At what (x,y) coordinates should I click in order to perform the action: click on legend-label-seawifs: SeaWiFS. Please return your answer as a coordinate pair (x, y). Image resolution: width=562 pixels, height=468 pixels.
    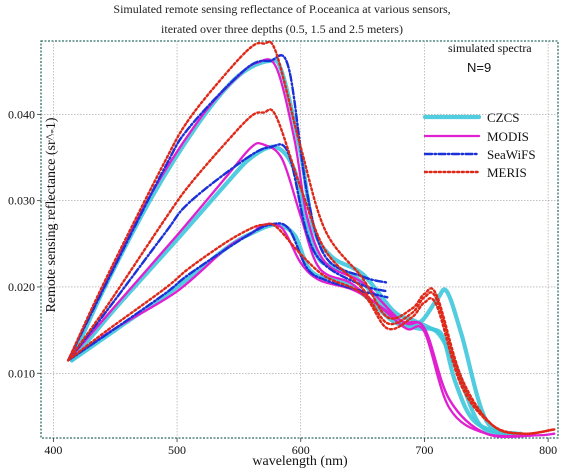
    Looking at the image, I should click on (511, 154).